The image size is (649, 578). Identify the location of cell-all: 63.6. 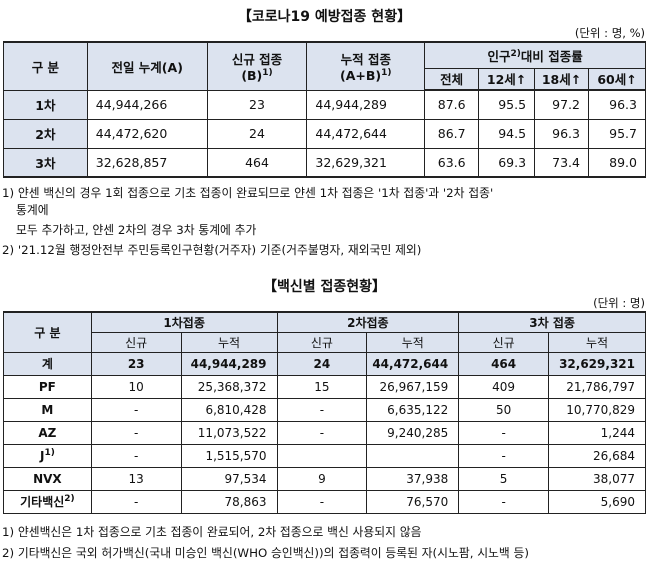
(452, 162).